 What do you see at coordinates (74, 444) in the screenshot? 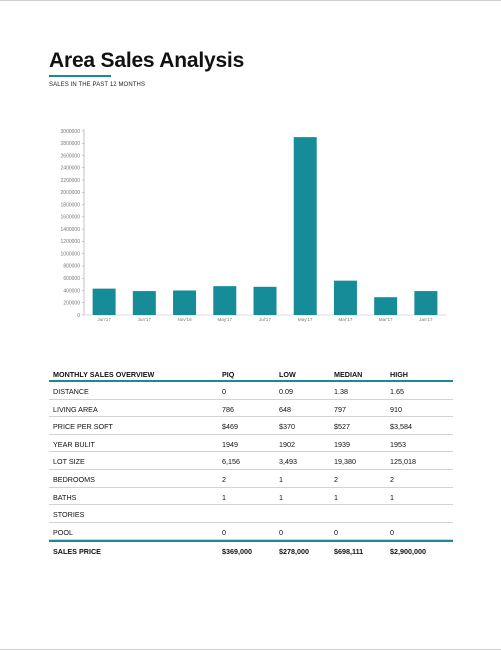
I see `cell-label: YEAR BULIT` at bounding box center [74, 444].